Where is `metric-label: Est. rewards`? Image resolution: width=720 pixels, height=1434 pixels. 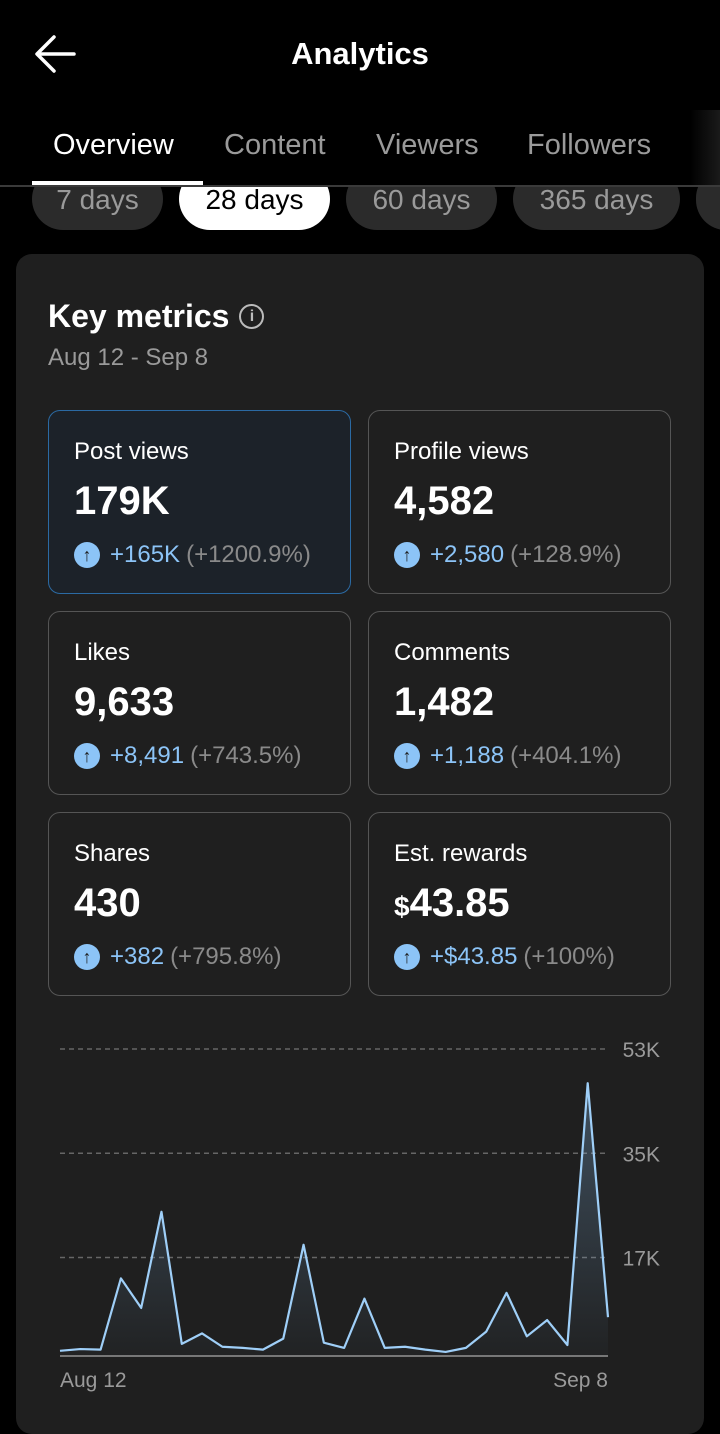
metric-label: Est. rewards is located at coordinates (460, 854).